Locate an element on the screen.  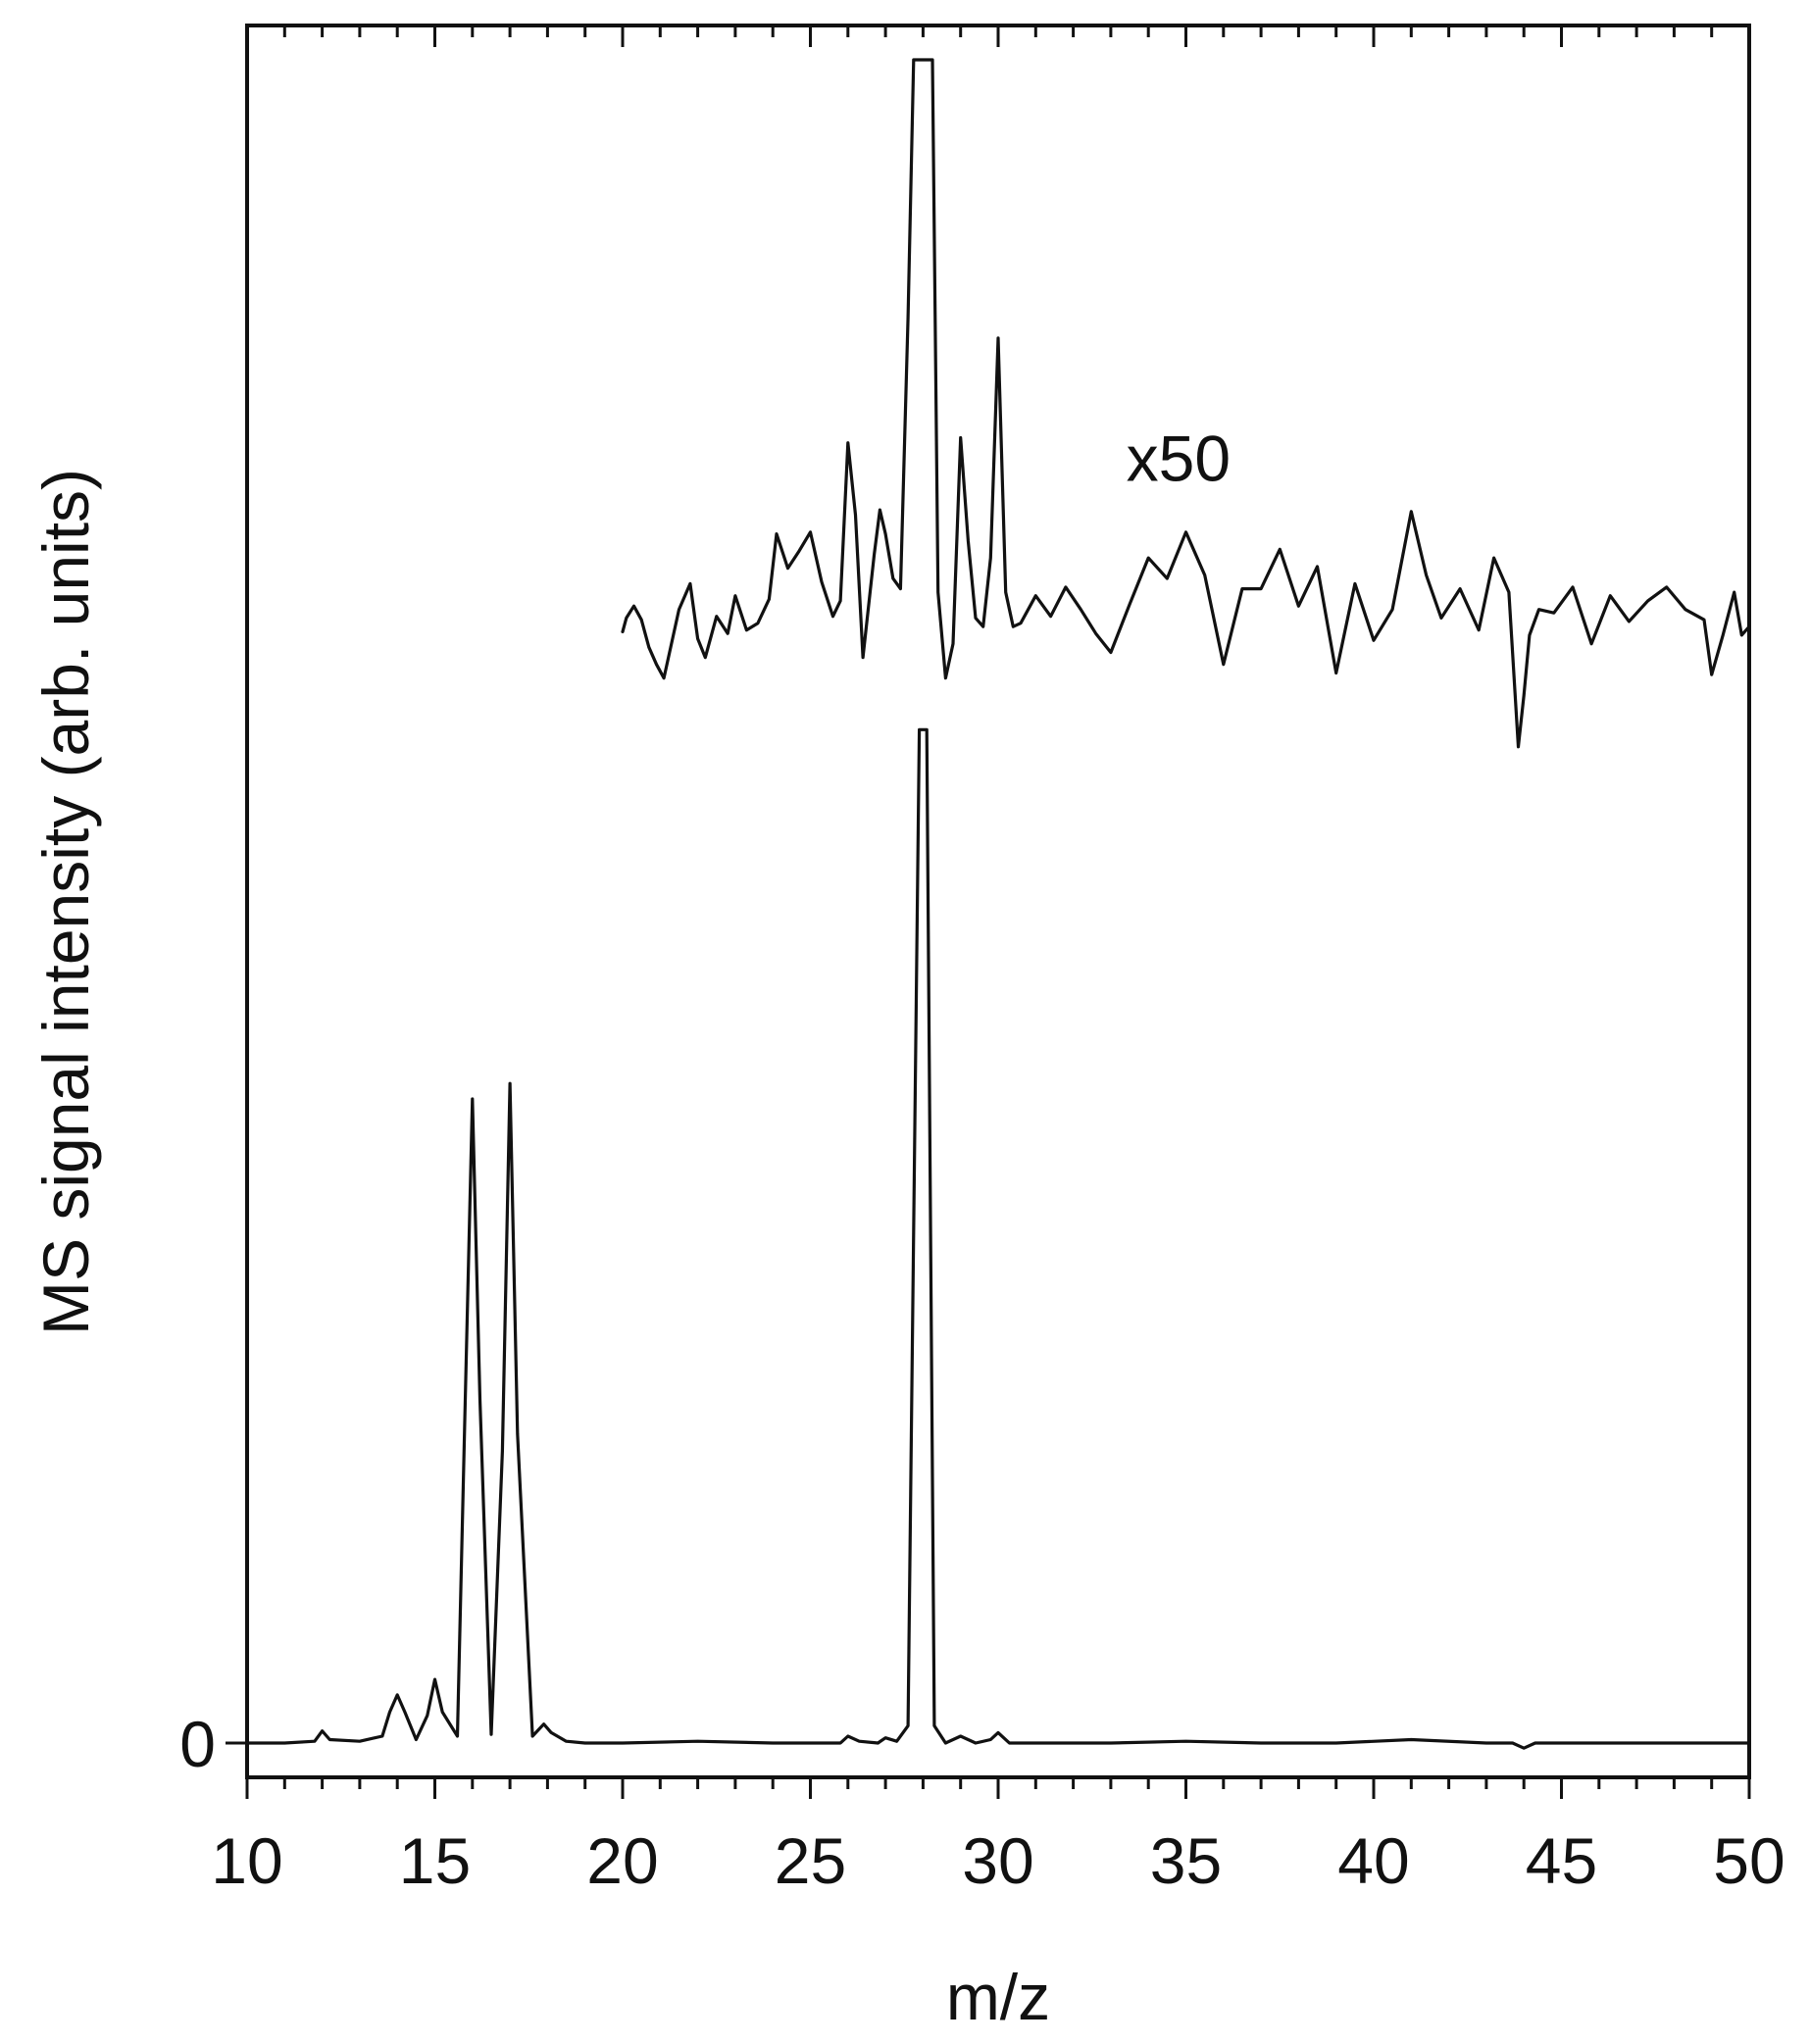
y-axis-title: MS signal intensity (arb. units) is located at coordinates (65, 902).